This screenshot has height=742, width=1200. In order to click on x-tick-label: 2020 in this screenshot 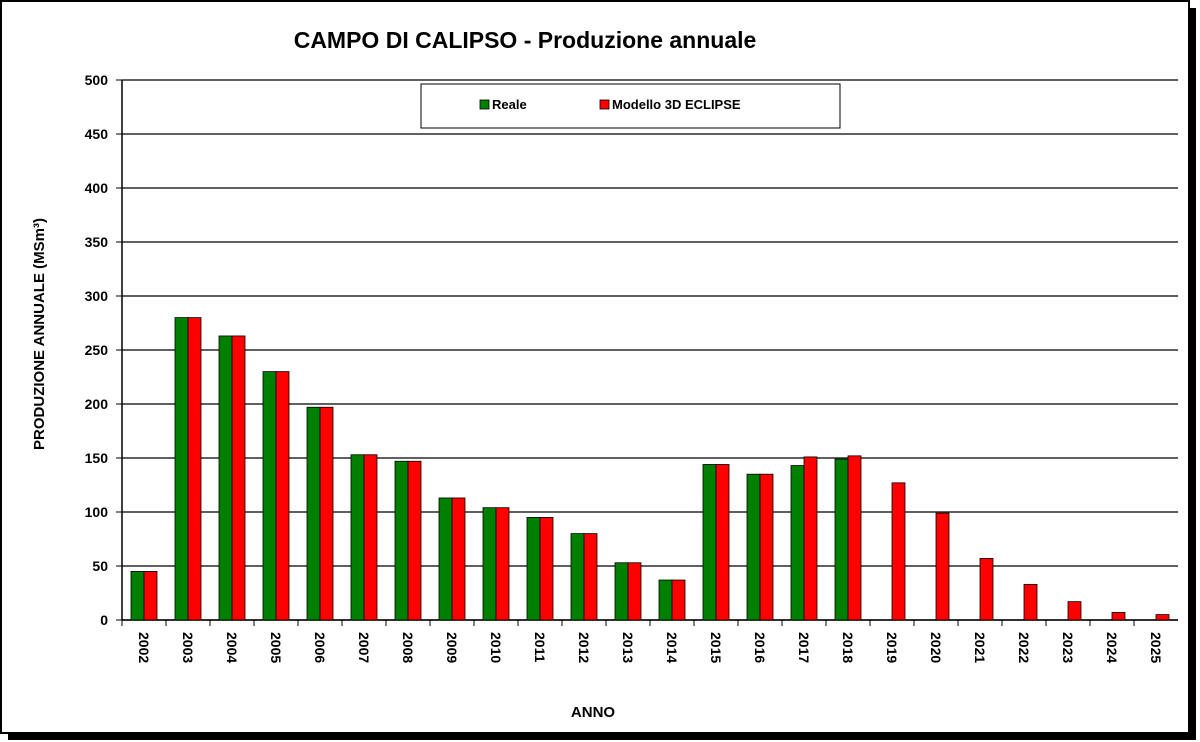, I will do `click(936, 647)`.